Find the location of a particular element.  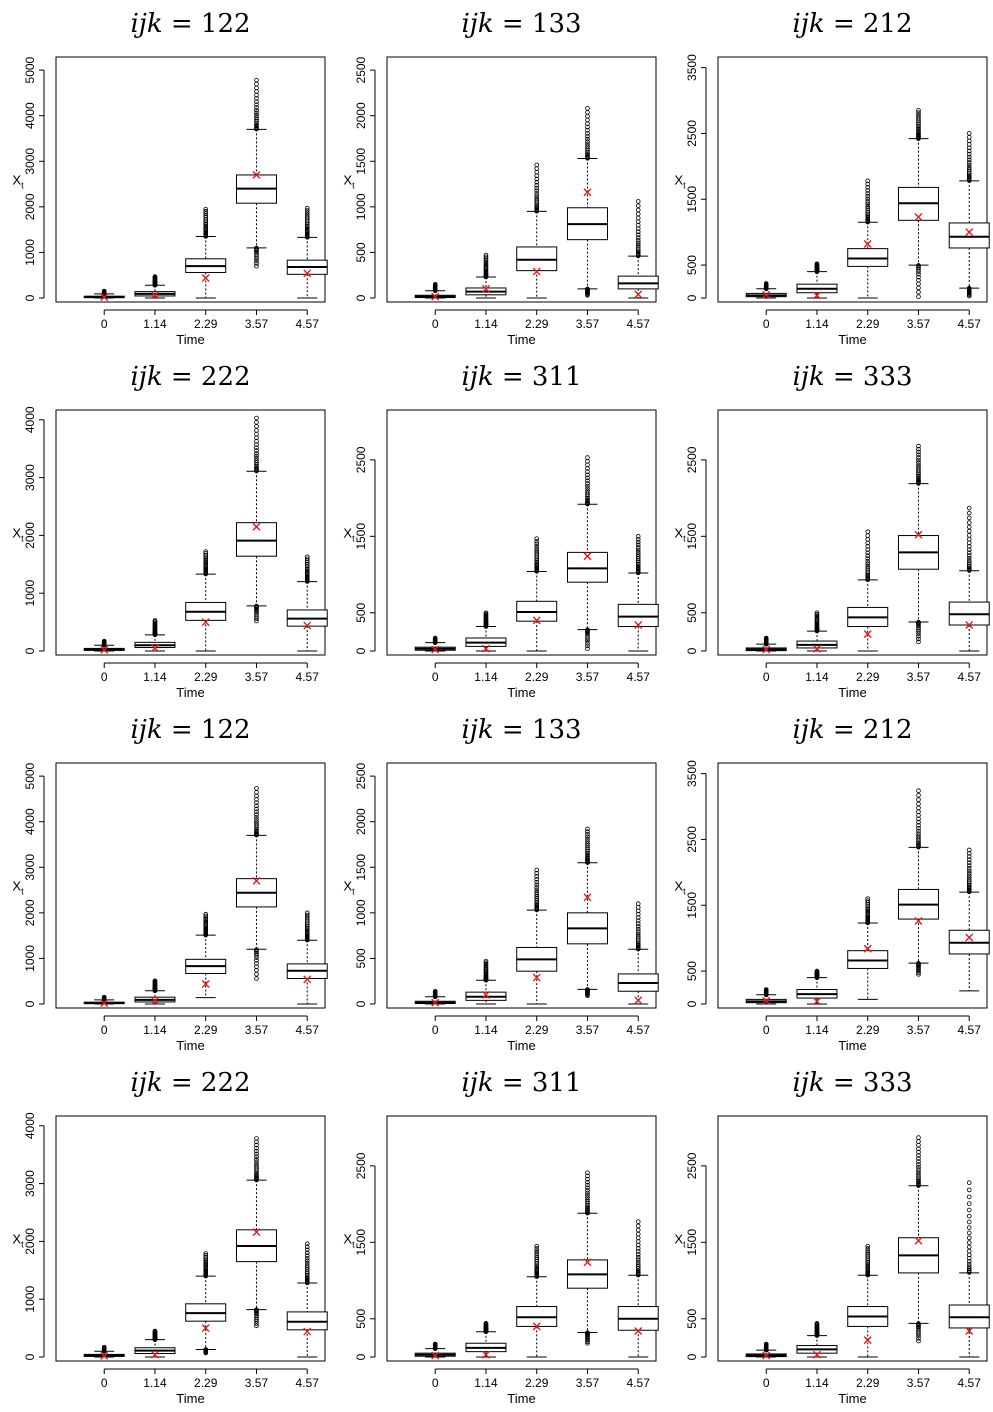

chart-title: ijk = 122 is located at coordinates (190, 24).